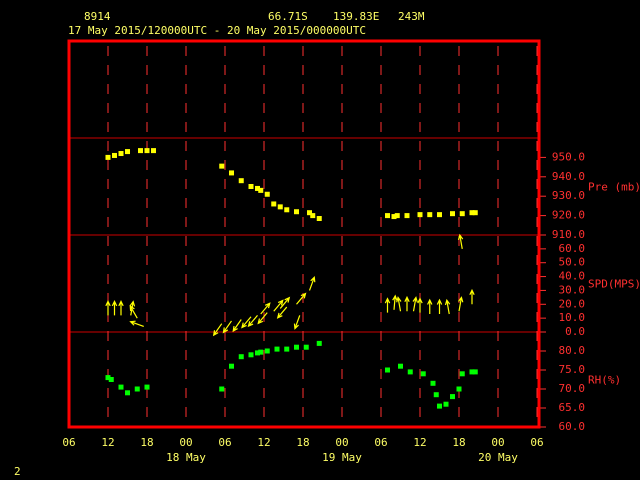 This screenshot has height=480, width=640. Describe the element at coordinates (572, 407) in the screenshot. I see `y-tick-label: 65.0` at that location.